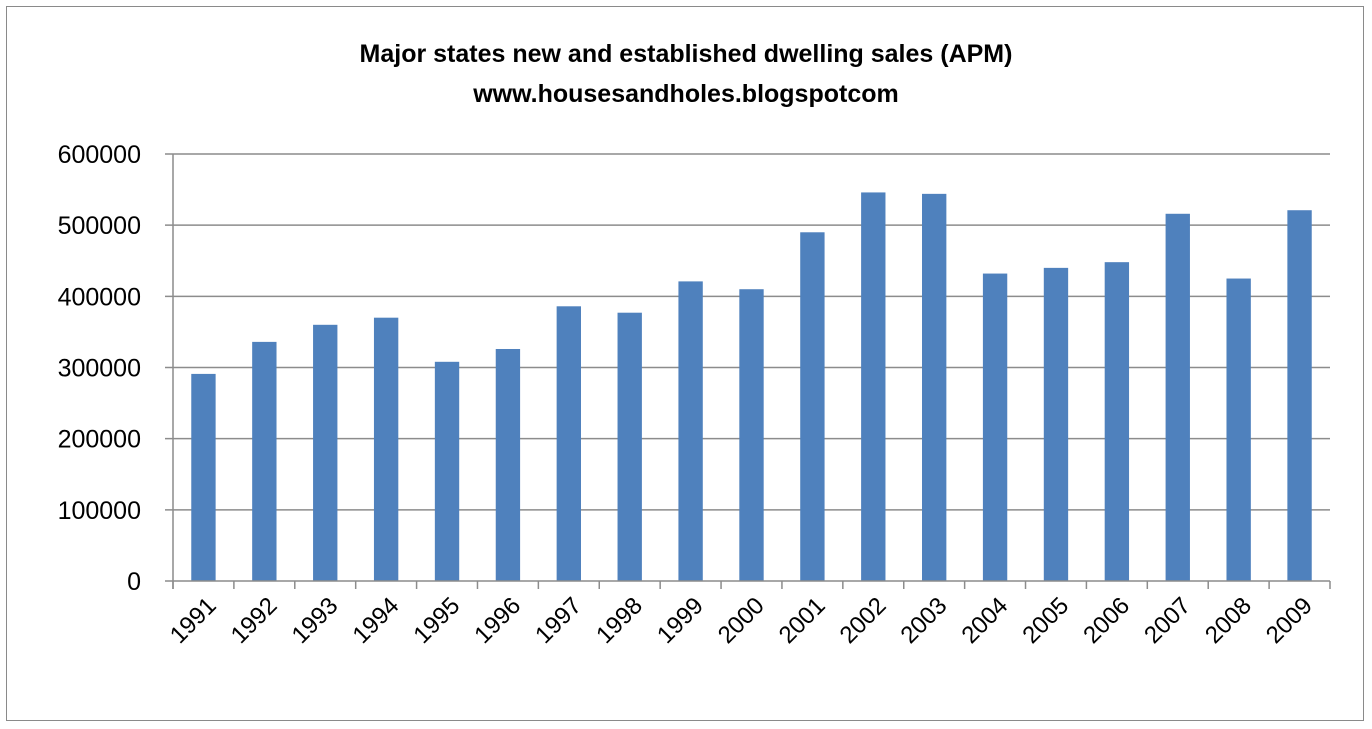  What do you see at coordinates (751, 435) in the screenshot?
I see `bar-2000` at bounding box center [751, 435].